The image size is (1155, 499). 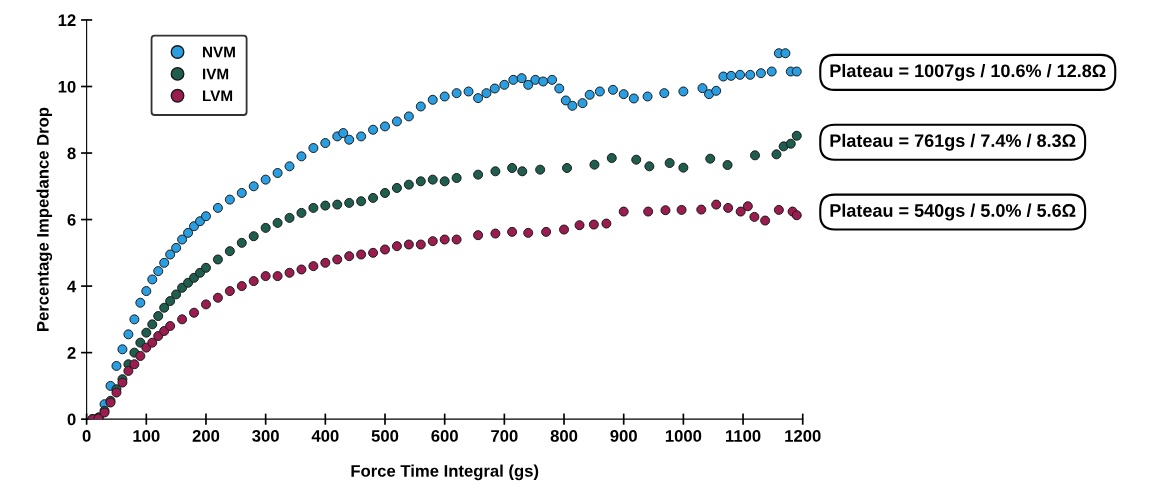 I want to click on x-tick-label: 300, so click(x=265, y=436).